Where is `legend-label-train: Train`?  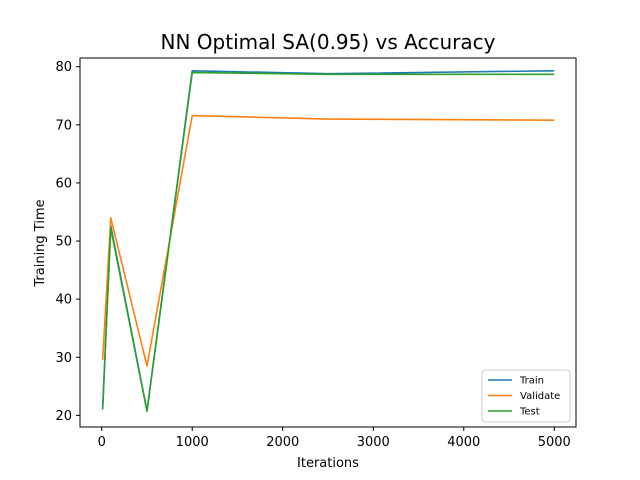 legend-label-train: Train is located at coordinates (531, 381).